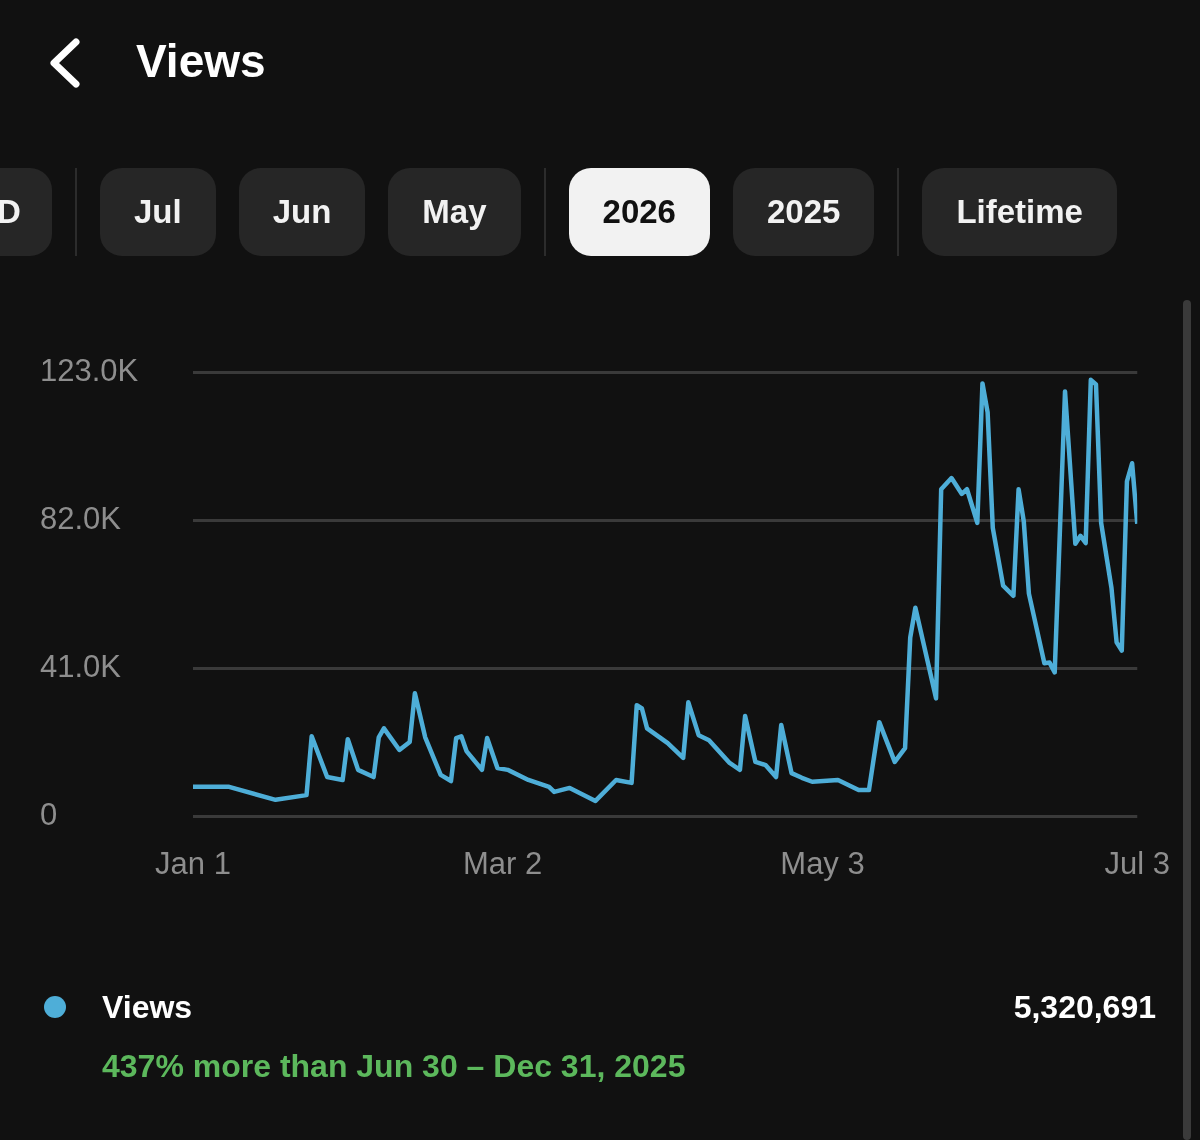 The image size is (1200, 1140). Describe the element at coordinates (394, 1066) in the screenshot. I see `text: 437% more than Jun 30 – Dec 31, 2025` at that location.